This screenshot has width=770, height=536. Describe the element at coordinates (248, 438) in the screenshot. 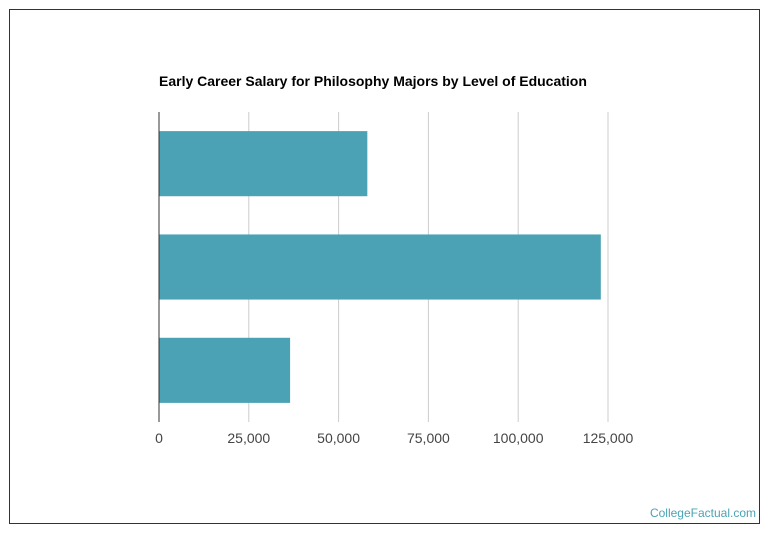

I see `x-tick-label: 25,000` at that location.